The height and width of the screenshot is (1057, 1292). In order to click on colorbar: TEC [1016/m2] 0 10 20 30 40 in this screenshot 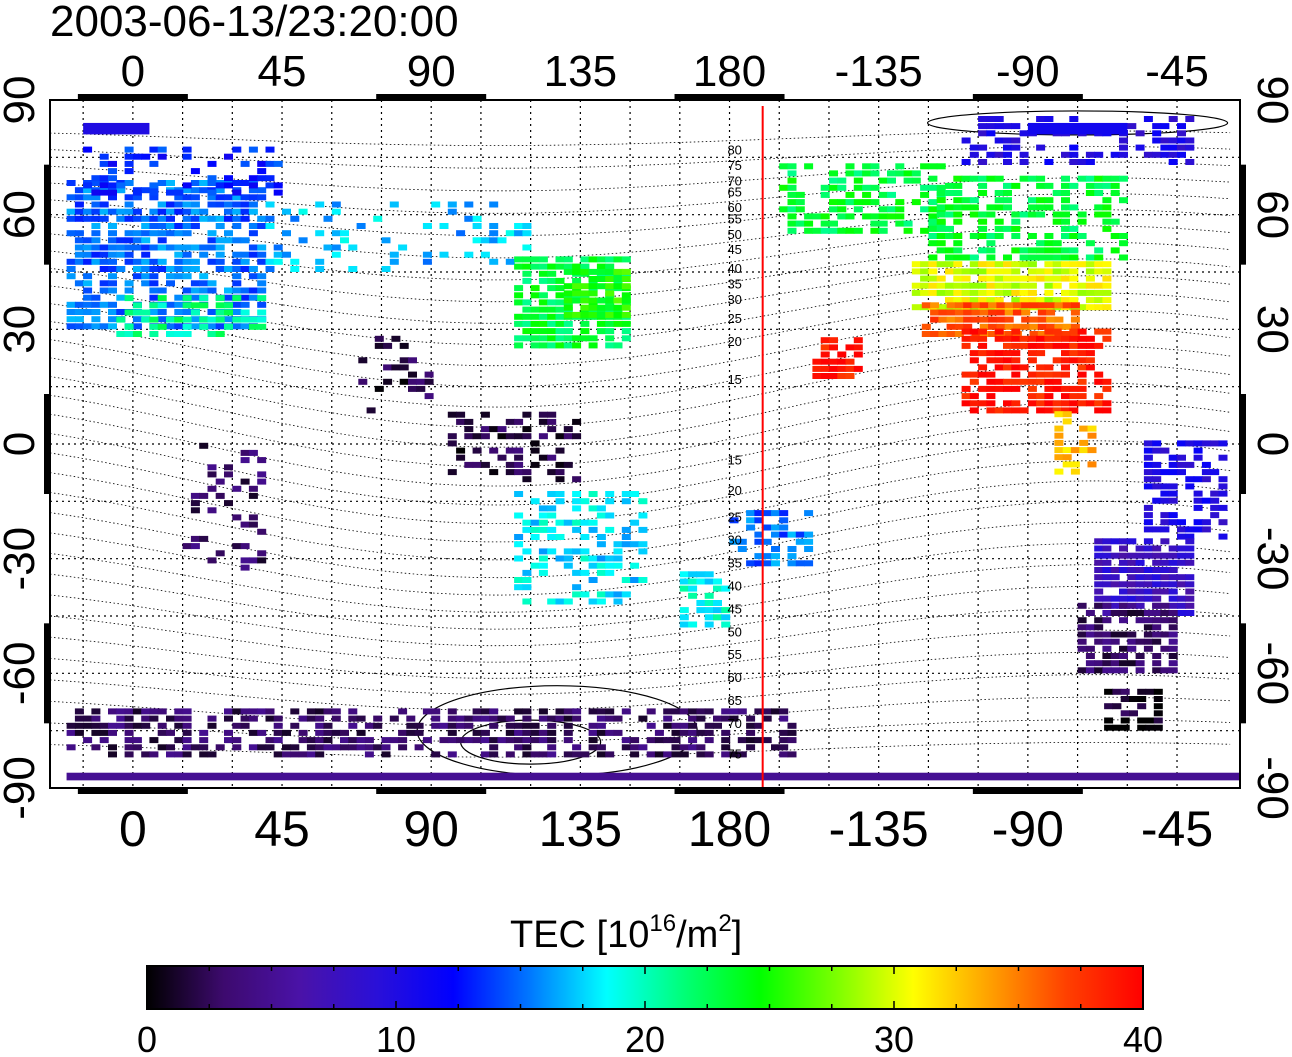, I will do `click(650, 983)`.